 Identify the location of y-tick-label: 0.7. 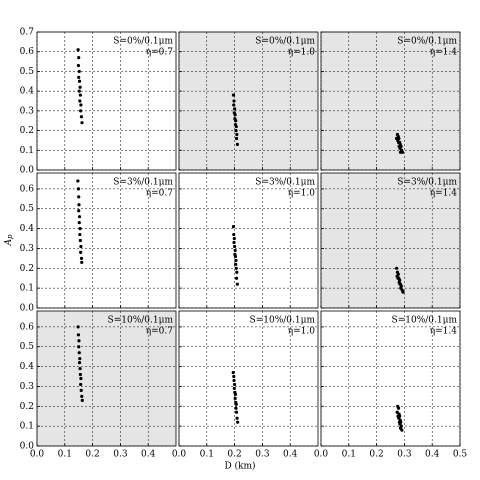
(27, 33).